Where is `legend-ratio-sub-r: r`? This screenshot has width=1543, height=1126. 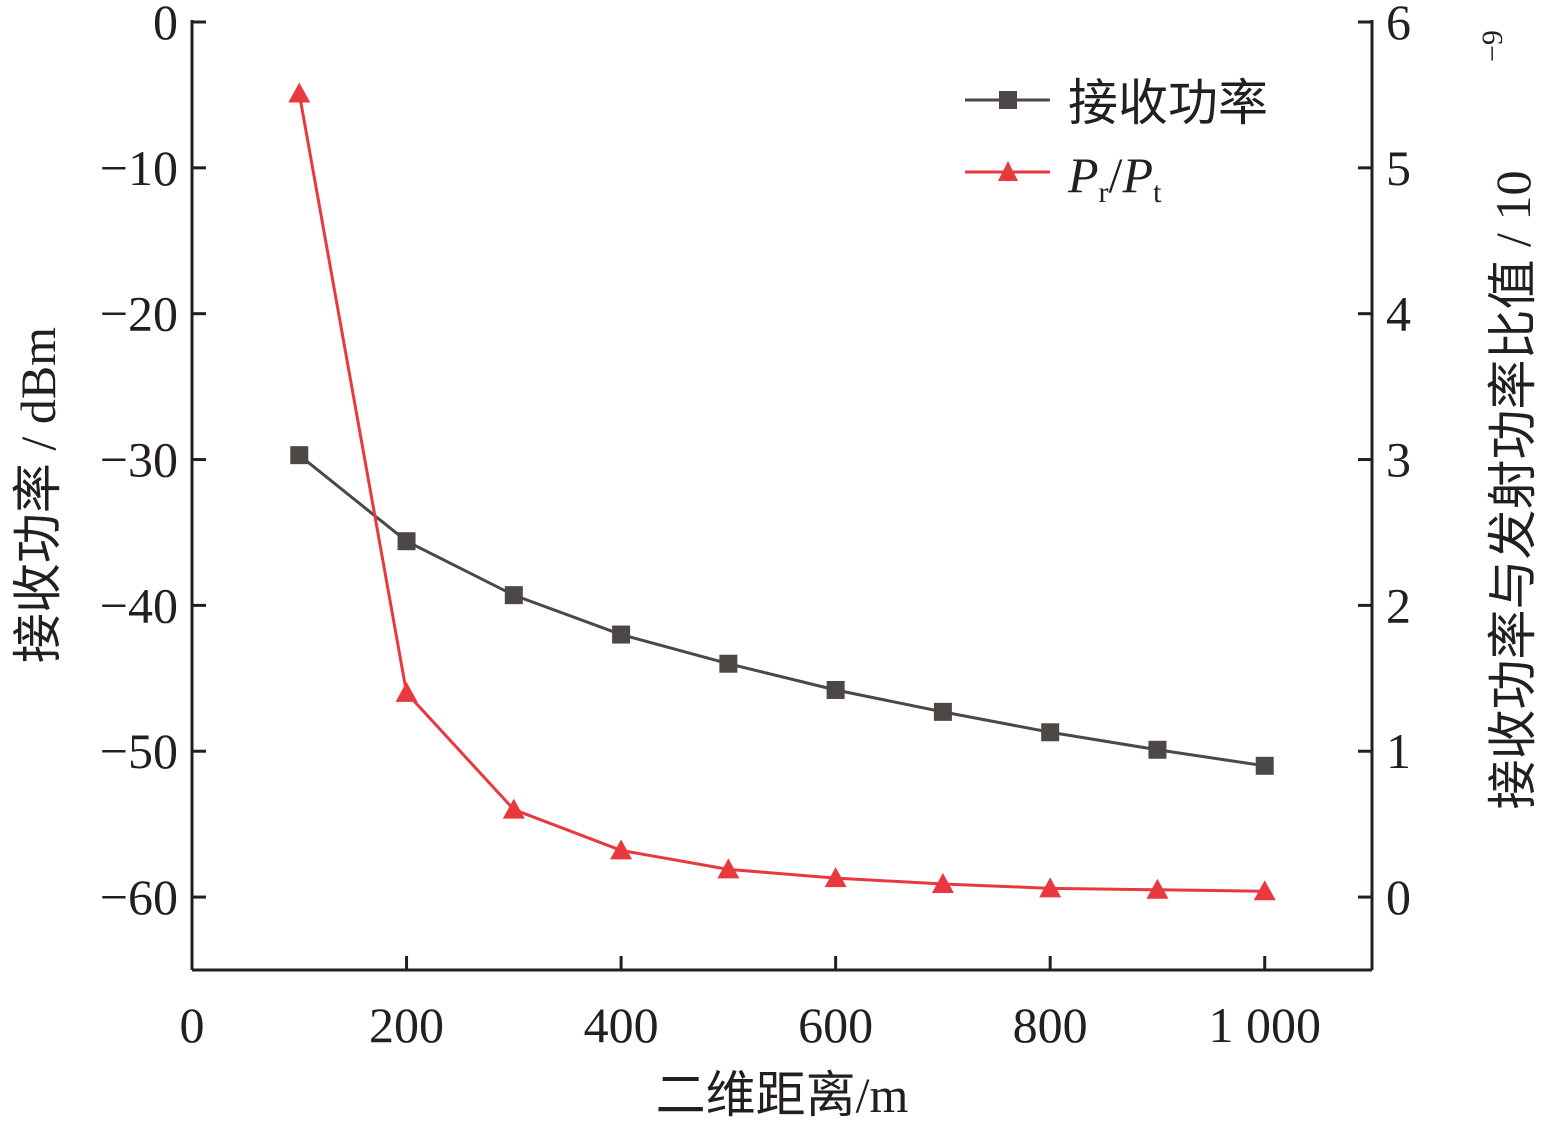
legend-ratio-sub-r: r is located at coordinates (1104, 192).